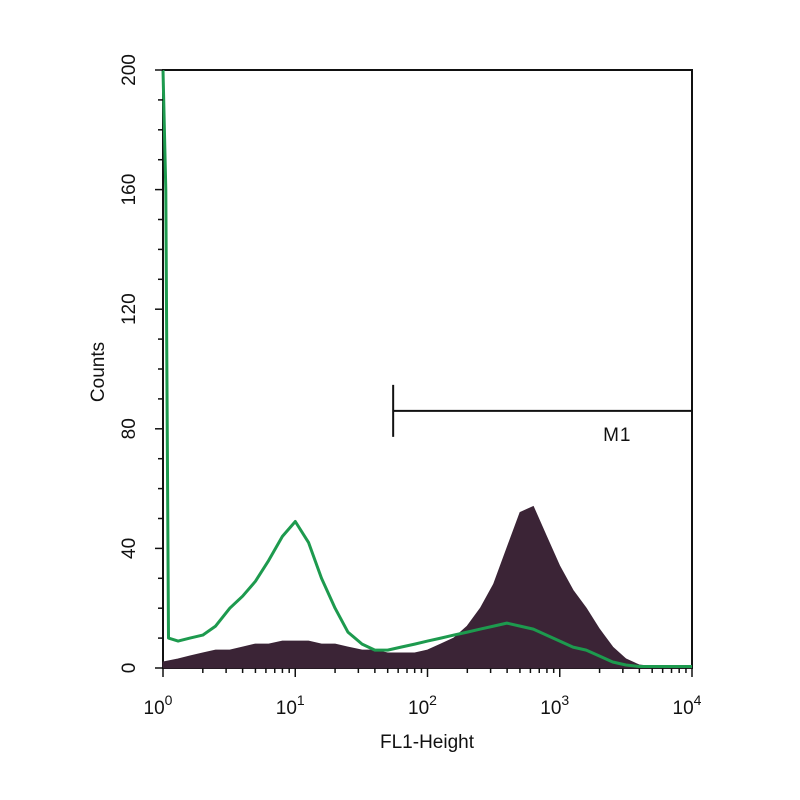 The image size is (800, 800). Describe the element at coordinates (129, 309) in the screenshot. I see `y-tick-label: 120` at that location.